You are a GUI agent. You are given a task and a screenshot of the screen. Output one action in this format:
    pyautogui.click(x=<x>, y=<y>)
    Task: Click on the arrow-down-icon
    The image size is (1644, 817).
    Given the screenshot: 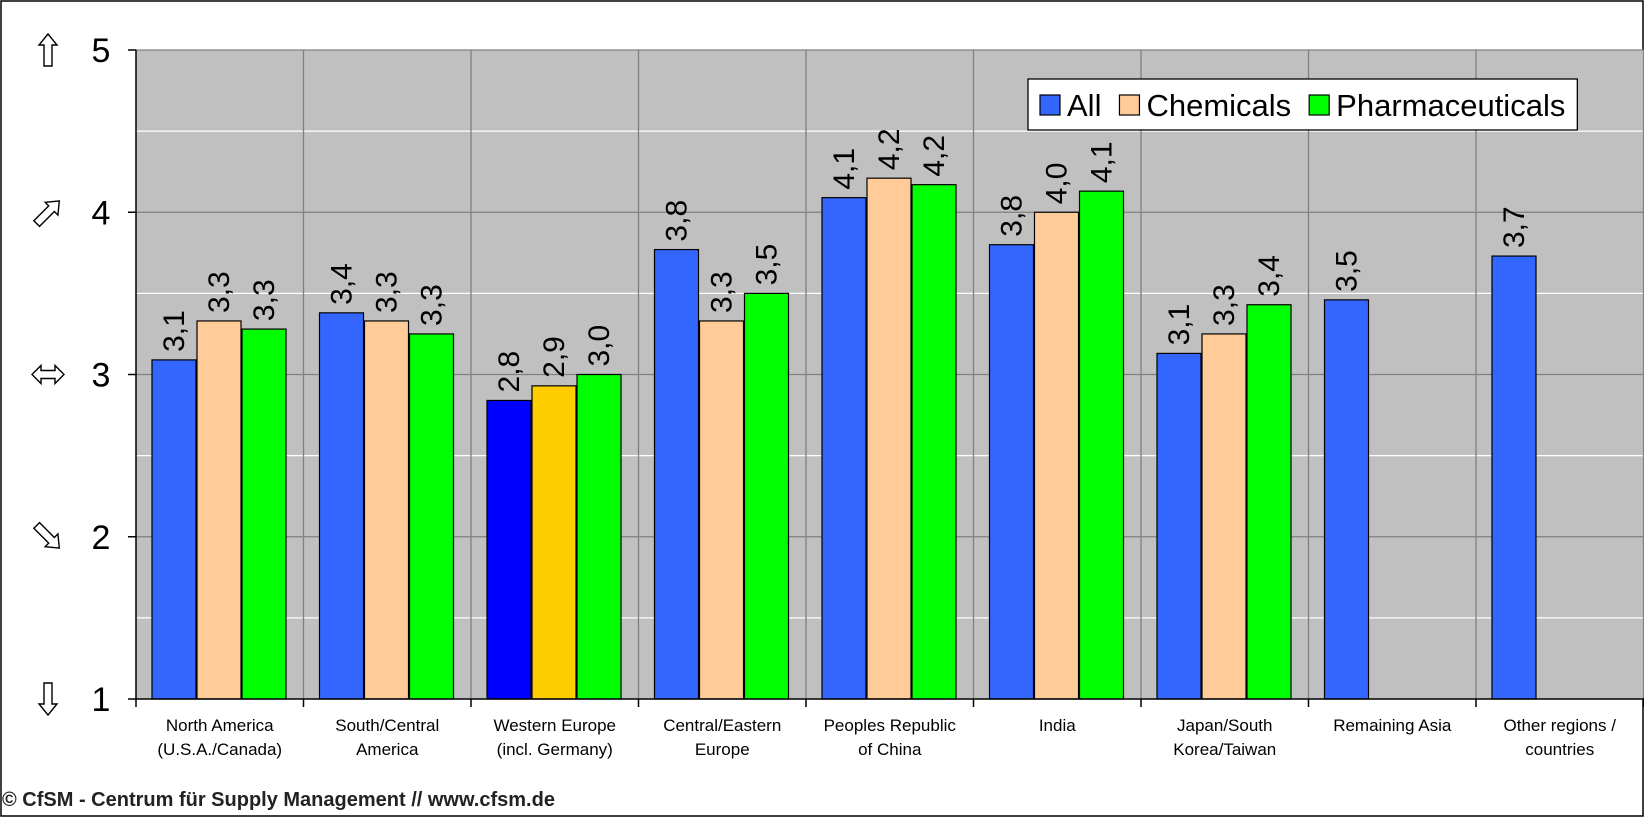 What is the action you would take?
    pyautogui.click(x=48, y=699)
    